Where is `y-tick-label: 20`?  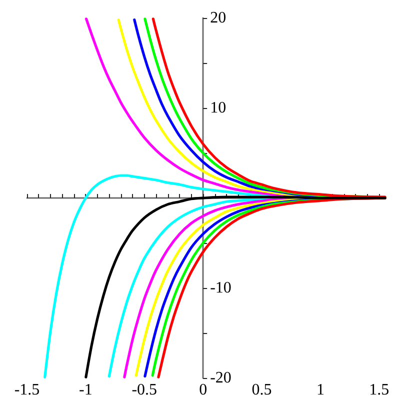
y-tick-label: 20 is located at coordinates (218, 18).